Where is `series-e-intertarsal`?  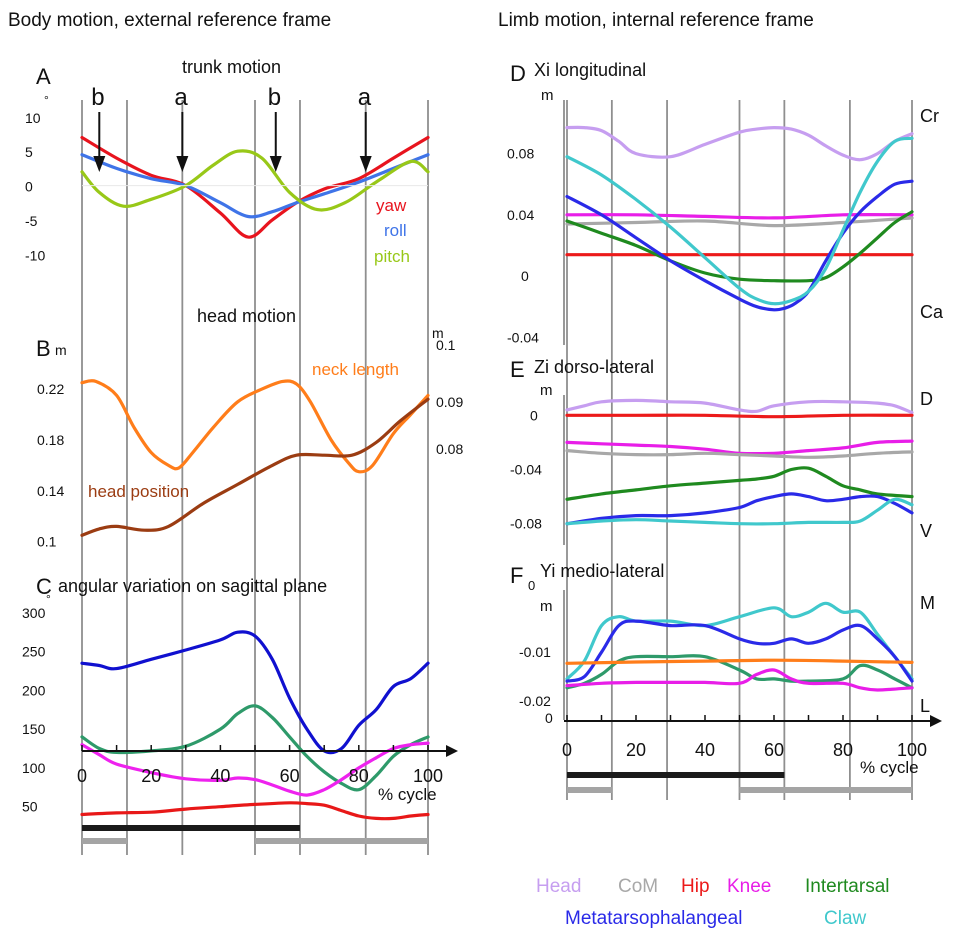 series-e-intertarsal is located at coordinates (739, 483).